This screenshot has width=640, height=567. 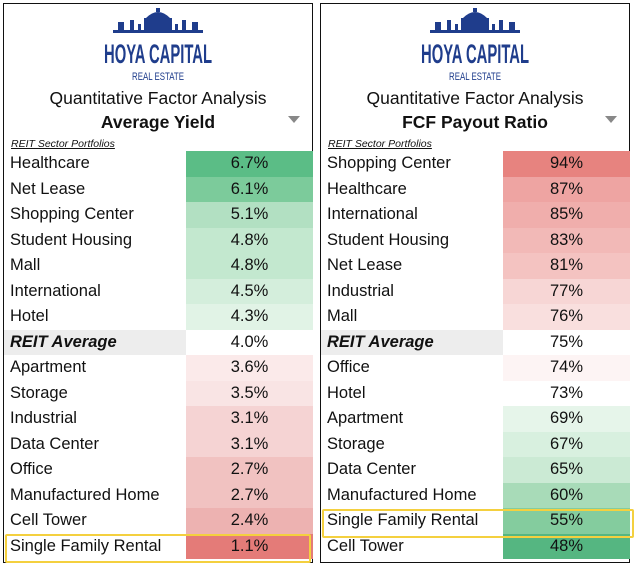 I want to click on table-row: Net Lease 81%, so click(x=475, y=266).